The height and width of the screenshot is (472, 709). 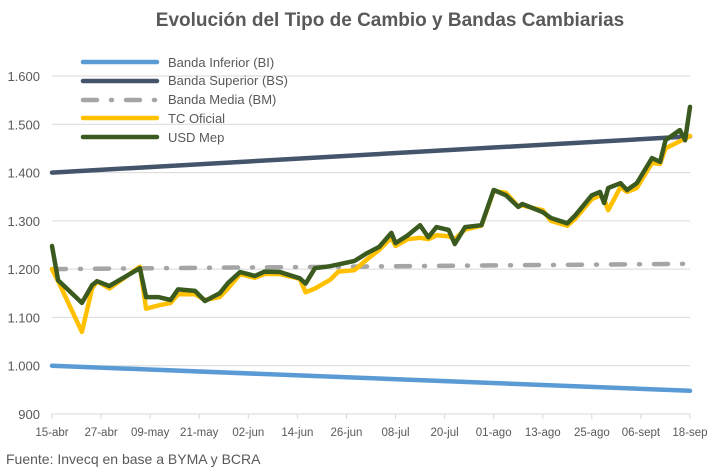 What do you see at coordinates (543, 433) in the screenshot?
I see `x-tick-label: 13-ago` at bounding box center [543, 433].